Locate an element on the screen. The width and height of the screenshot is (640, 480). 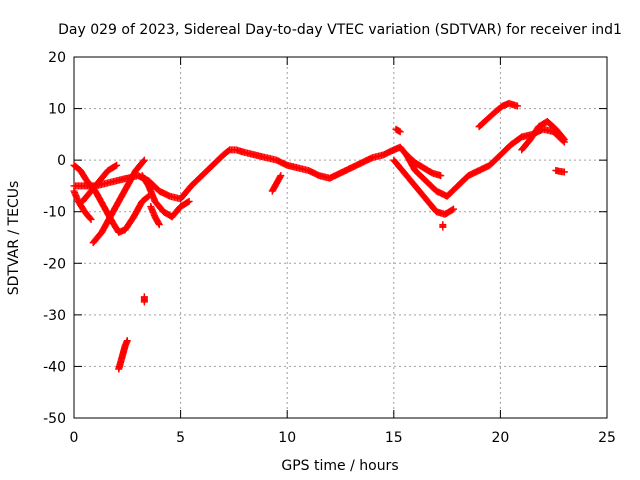
y-tick-label: -20 is located at coordinates (54, 264).